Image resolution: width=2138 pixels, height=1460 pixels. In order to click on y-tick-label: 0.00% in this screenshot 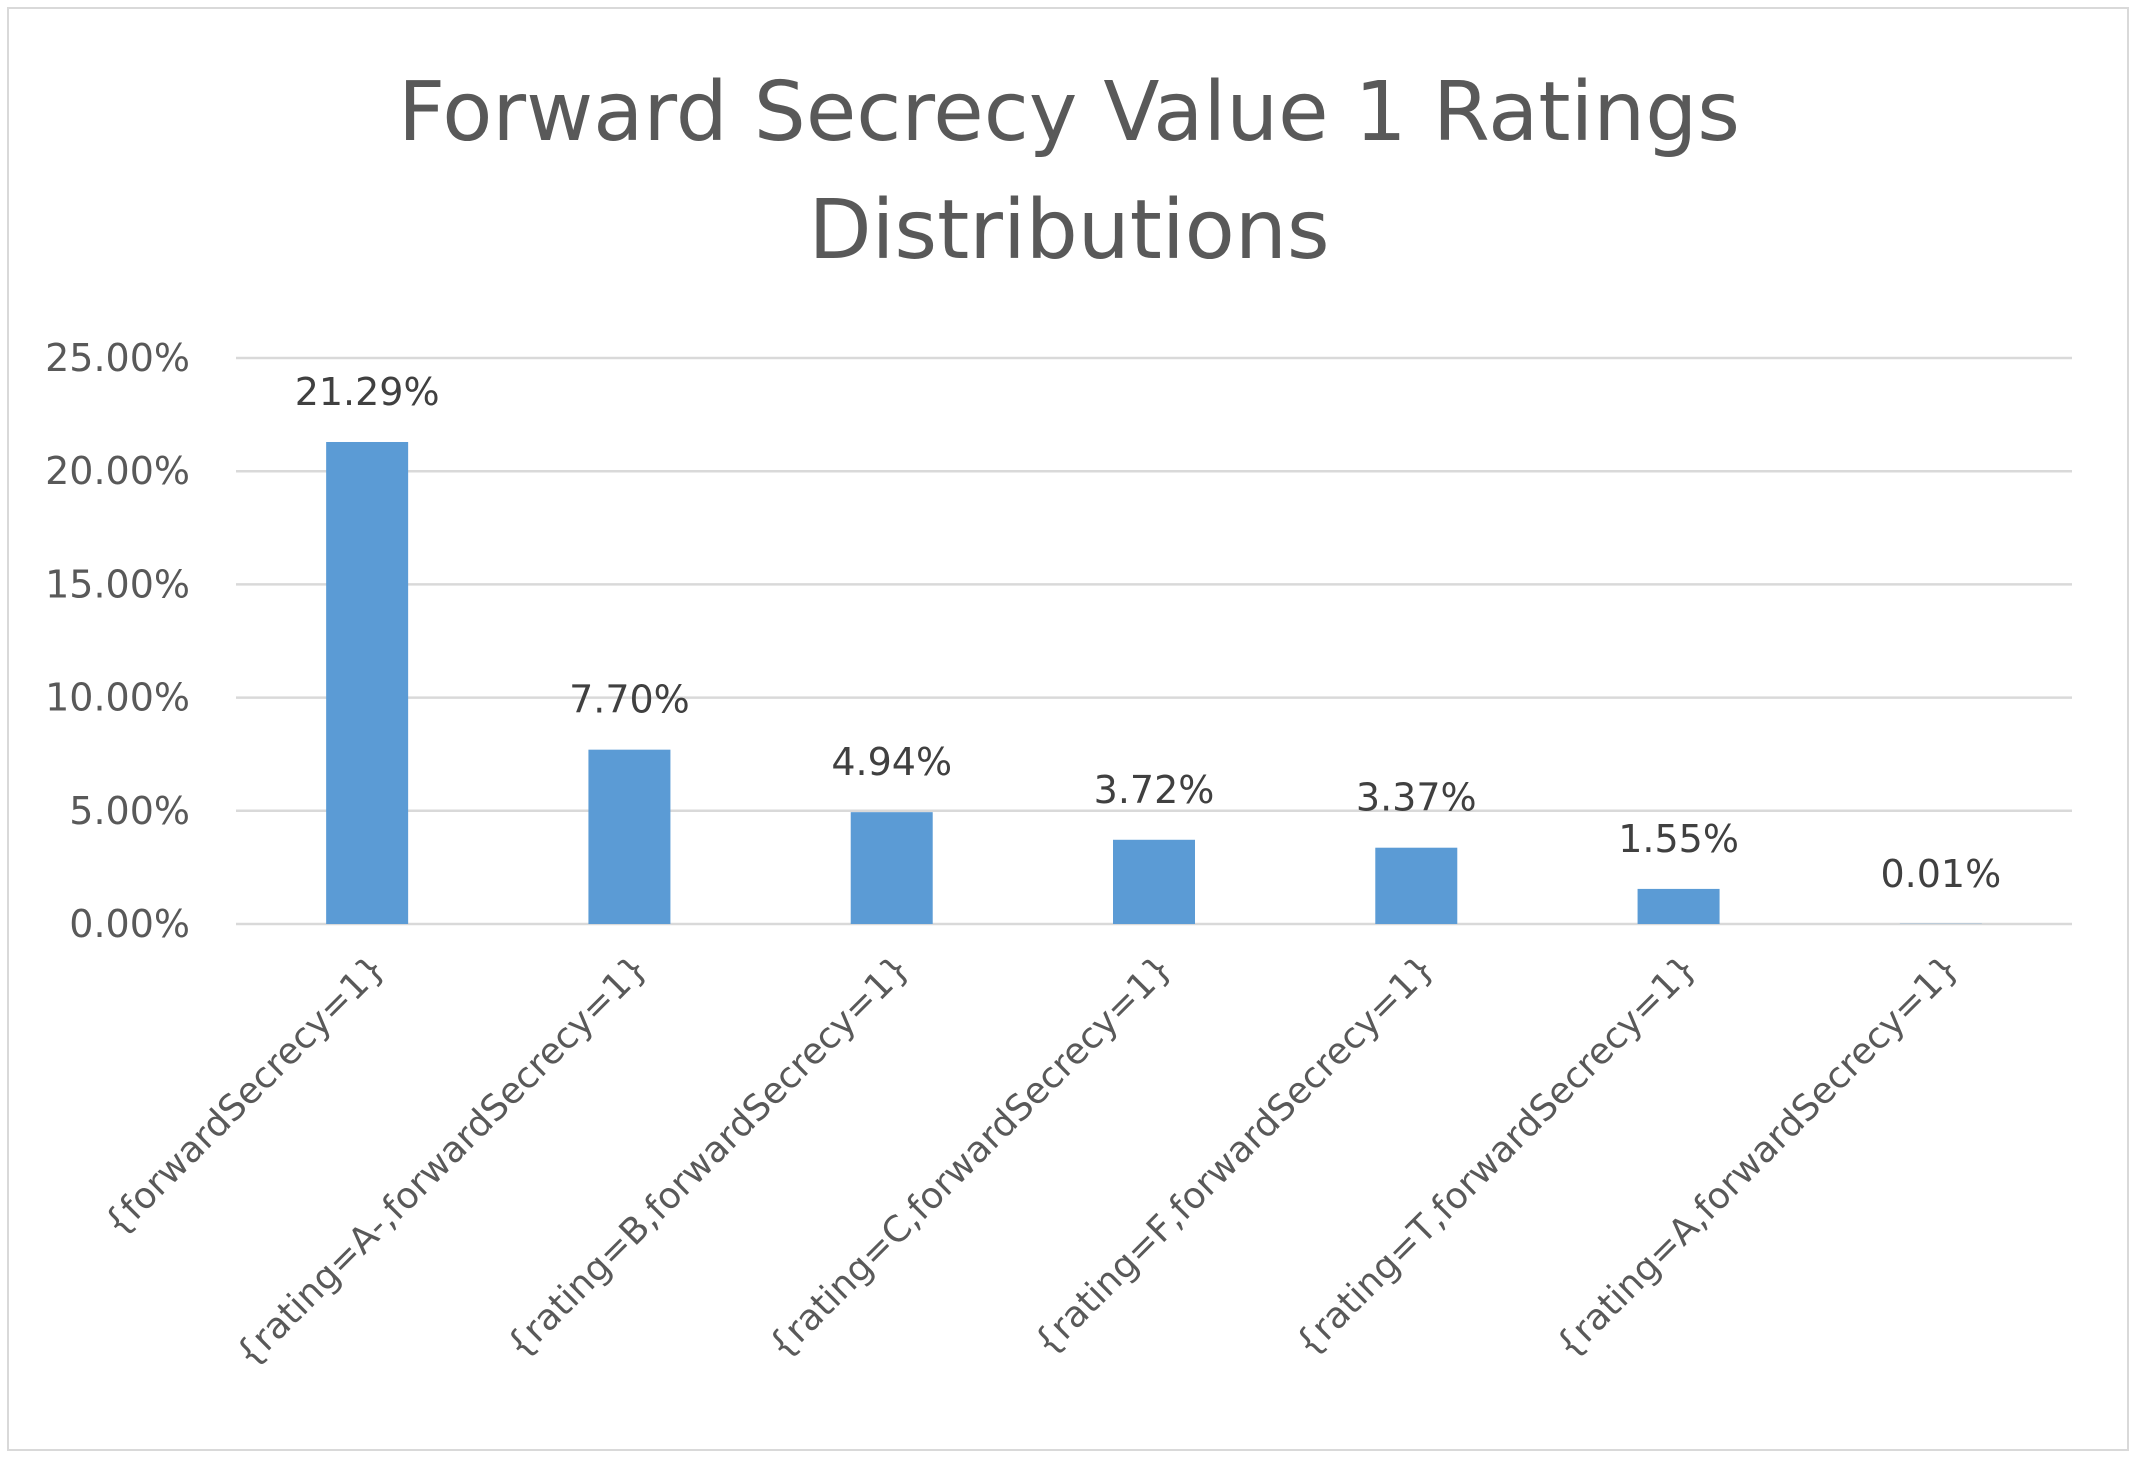, I will do `click(129, 924)`.